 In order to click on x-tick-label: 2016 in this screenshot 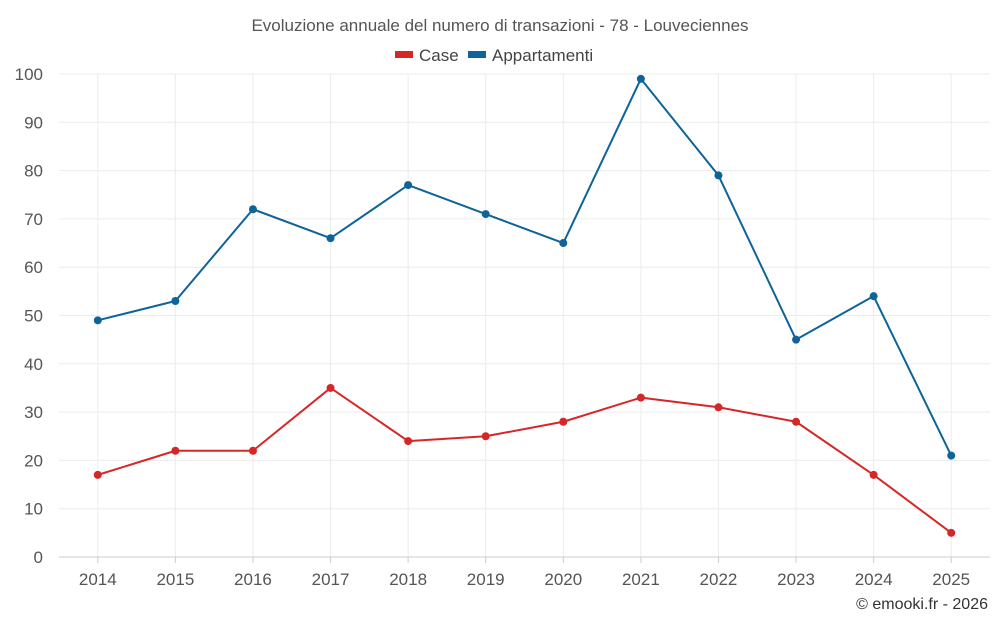, I will do `click(253, 579)`.